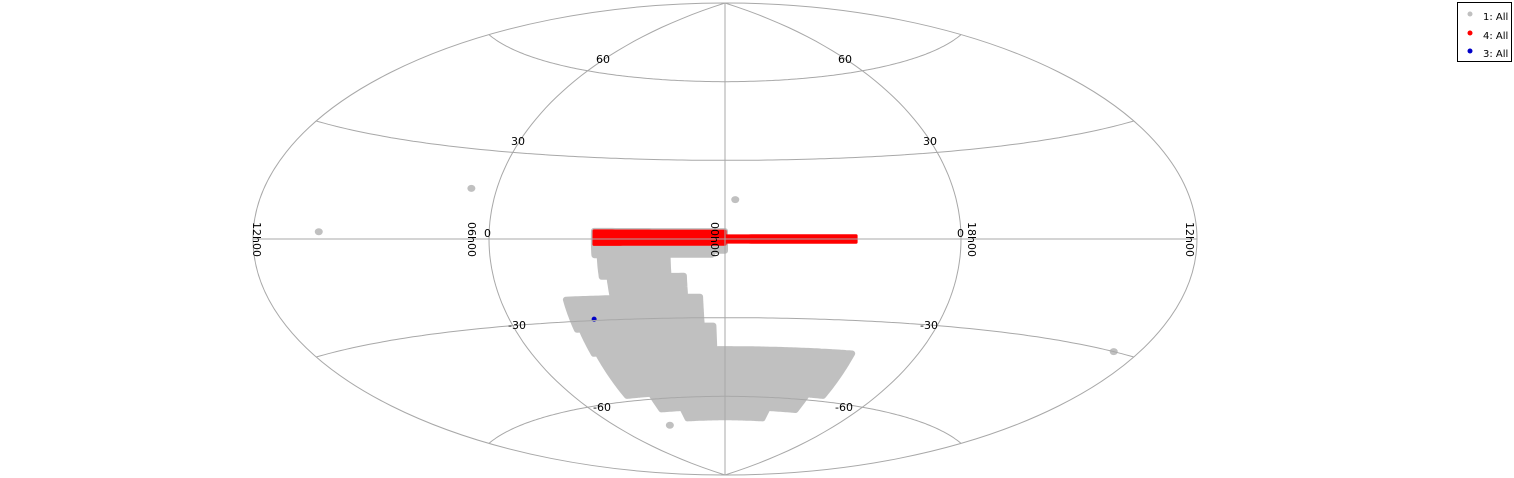 Image resolution: width=1514 pixels, height=478 pixels. What do you see at coordinates (1495, 36) in the screenshot?
I see `legend-label-series-4: 4: All` at bounding box center [1495, 36].